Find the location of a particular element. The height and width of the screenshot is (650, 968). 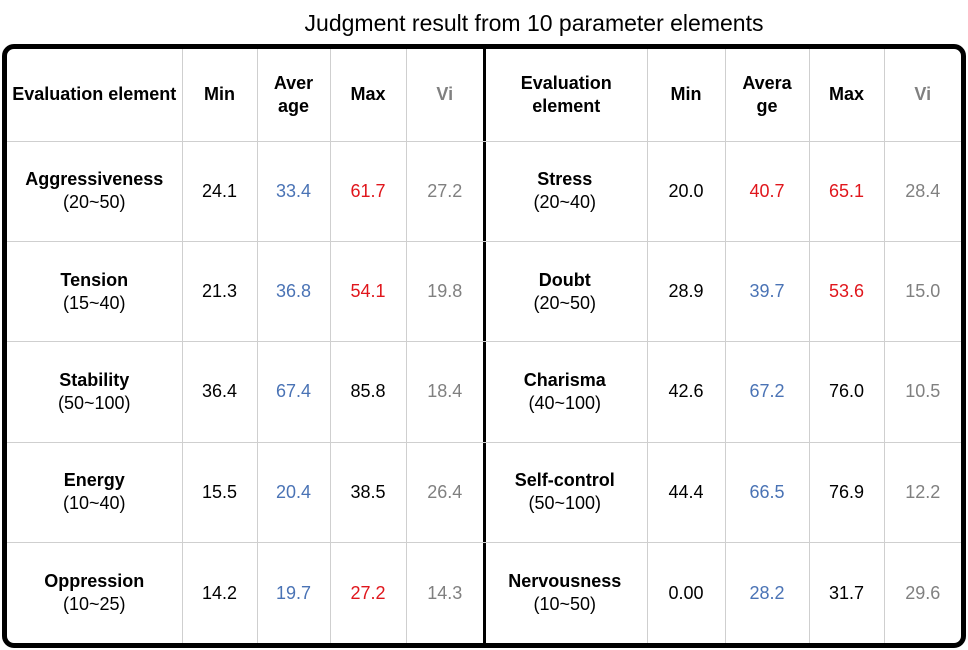

vi-value: 12.2 is located at coordinates (922, 492).